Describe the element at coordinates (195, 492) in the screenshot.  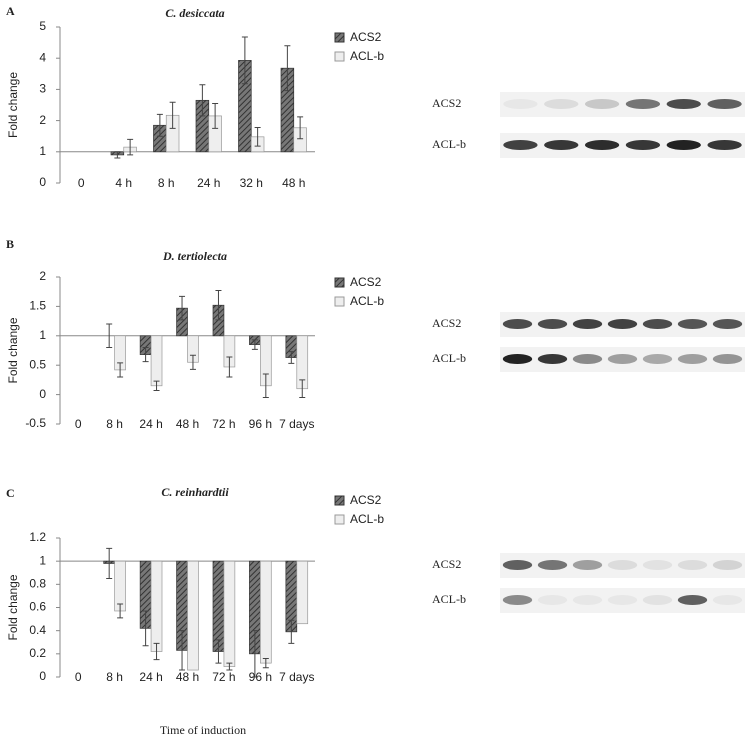
I see `chart-title: C. reinhardtii` at that location.